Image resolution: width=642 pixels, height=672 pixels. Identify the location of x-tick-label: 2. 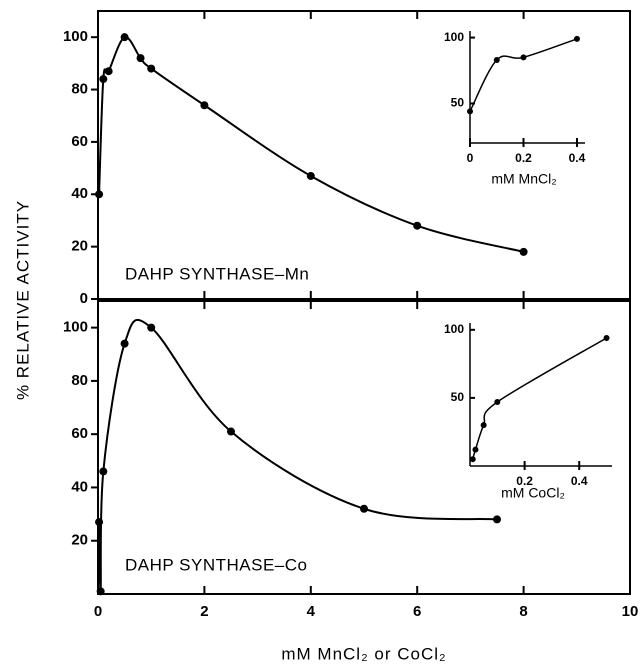
(204, 611).